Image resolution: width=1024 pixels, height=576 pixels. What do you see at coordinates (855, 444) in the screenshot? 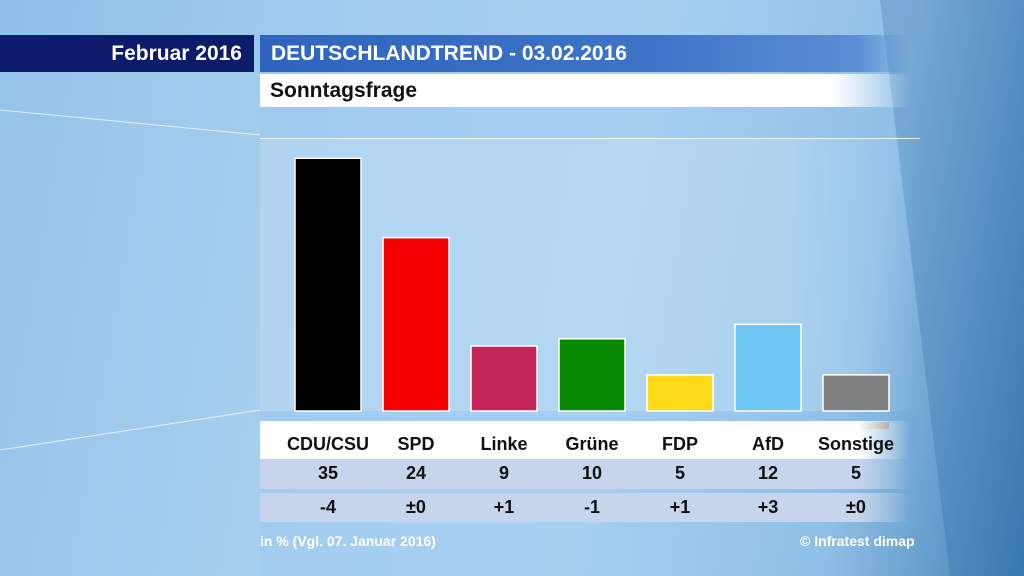
I see `party-label-6: Sonstige` at bounding box center [855, 444].